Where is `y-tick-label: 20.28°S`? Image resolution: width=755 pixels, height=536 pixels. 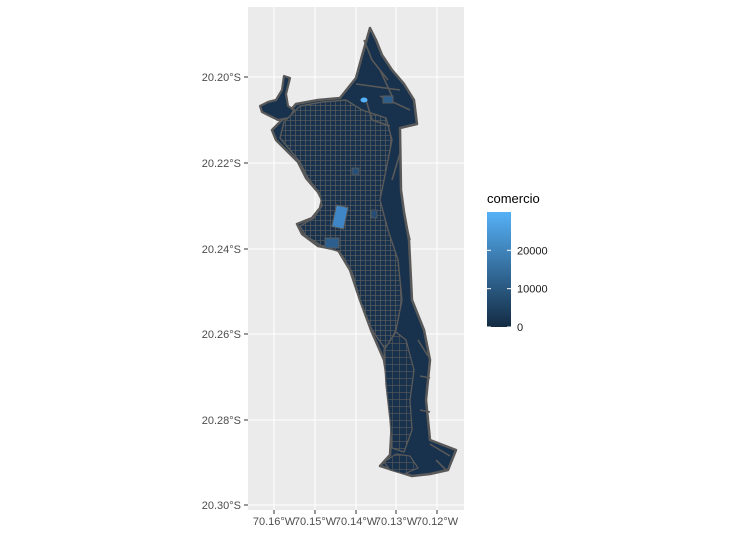
y-tick-label: 20.28°S is located at coordinates (221, 421).